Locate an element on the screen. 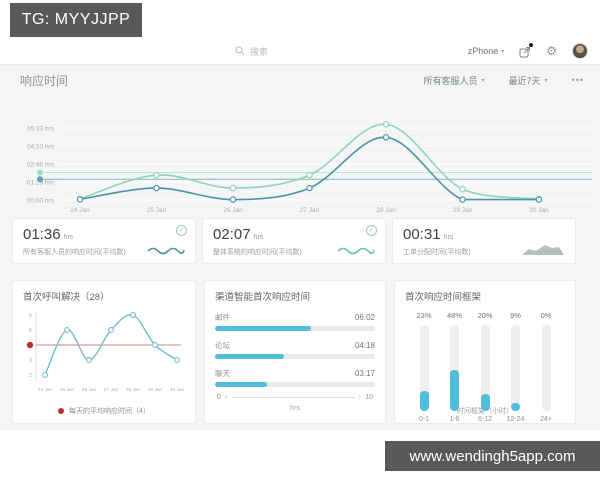 This screenshot has width=600, height=480. hbar-row: 聊天 03:17 is located at coordinates (295, 377).